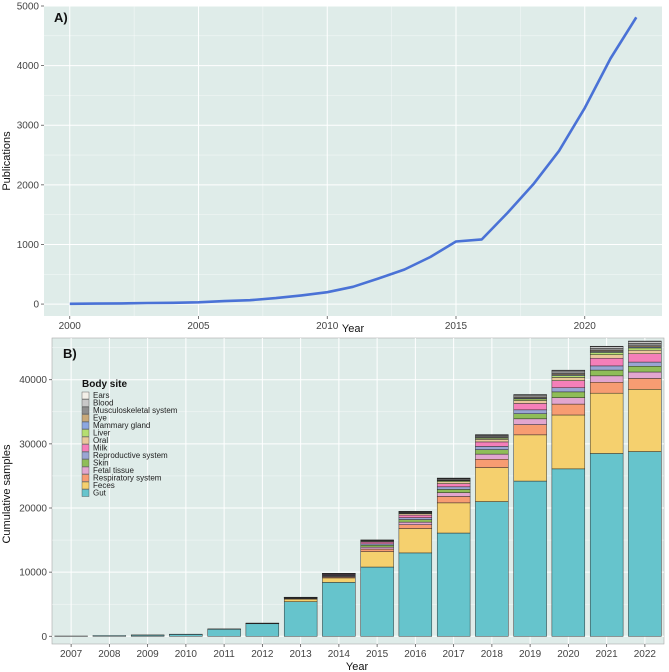  What do you see at coordinates (492, 654) in the screenshot?
I see `x-tick-label: 2018` at bounding box center [492, 654].